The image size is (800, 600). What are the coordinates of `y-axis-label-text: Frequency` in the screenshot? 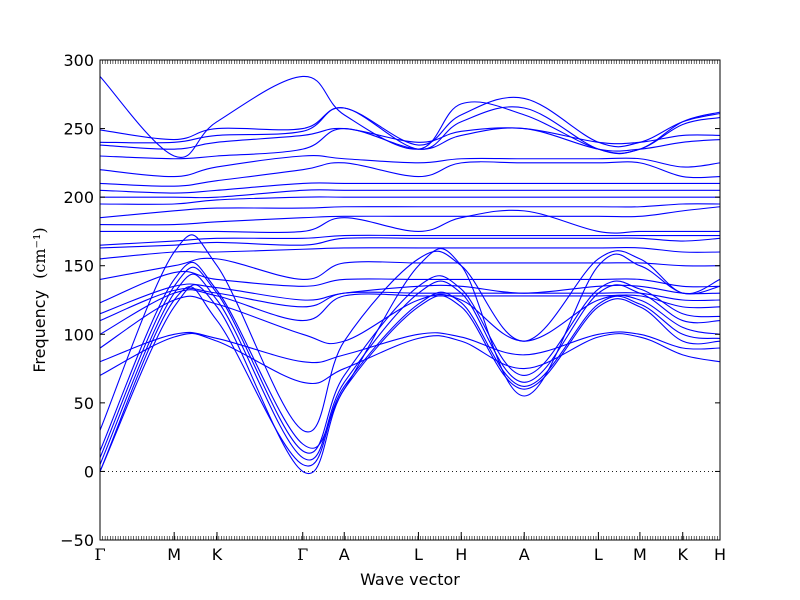 It's located at (39, 331).